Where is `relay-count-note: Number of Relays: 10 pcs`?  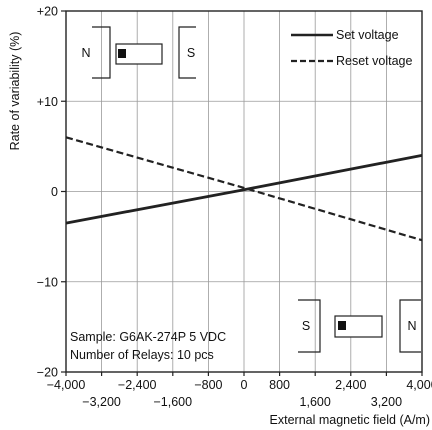
relay-count-note: Number of Relays: 10 pcs is located at coordinates (142, 355).